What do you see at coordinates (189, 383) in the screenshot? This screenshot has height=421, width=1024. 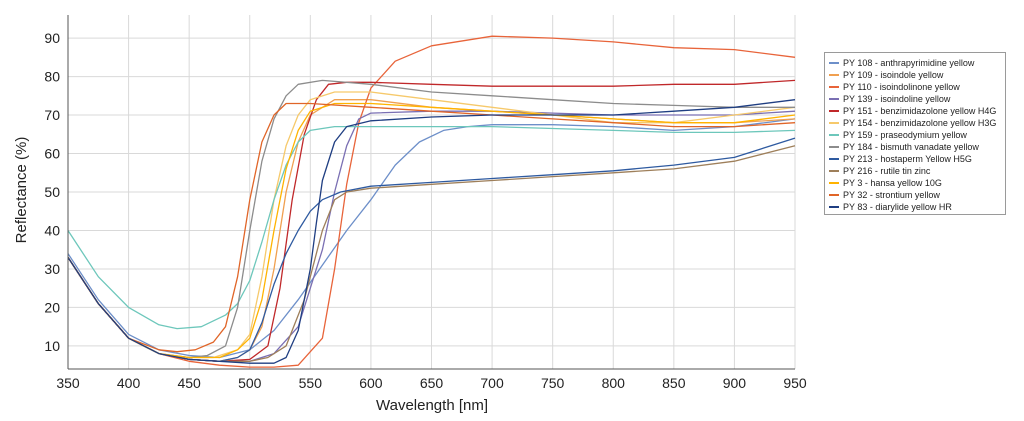 I see `x-tick-label: 450` at bounding box center [189, 383].